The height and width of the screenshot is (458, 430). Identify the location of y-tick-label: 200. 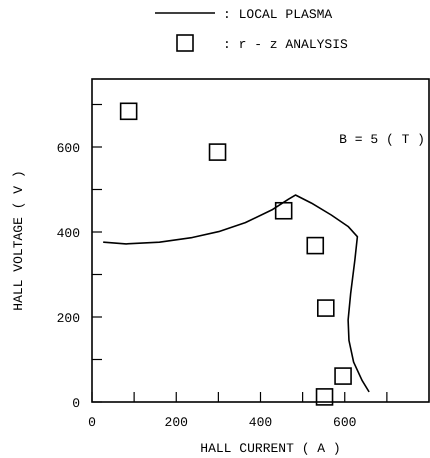
(68, 318).